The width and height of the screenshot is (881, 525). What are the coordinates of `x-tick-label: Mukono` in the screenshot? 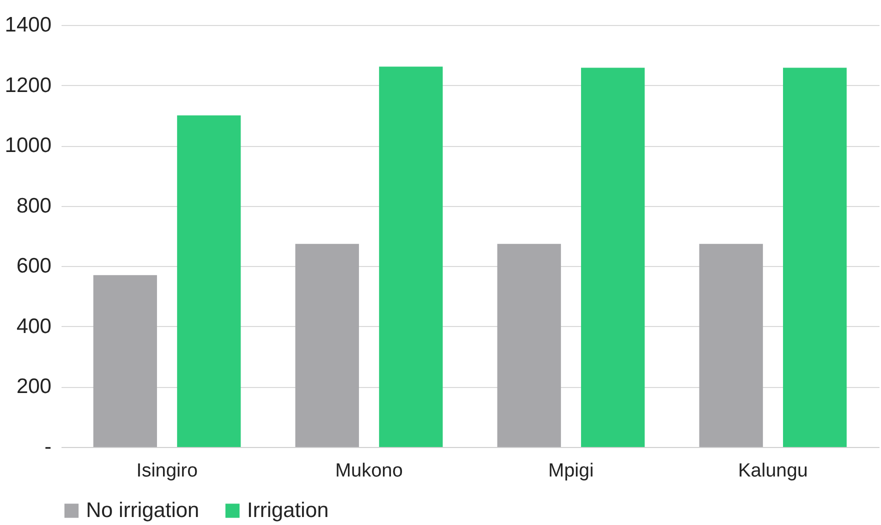 It's located at (369, 471).